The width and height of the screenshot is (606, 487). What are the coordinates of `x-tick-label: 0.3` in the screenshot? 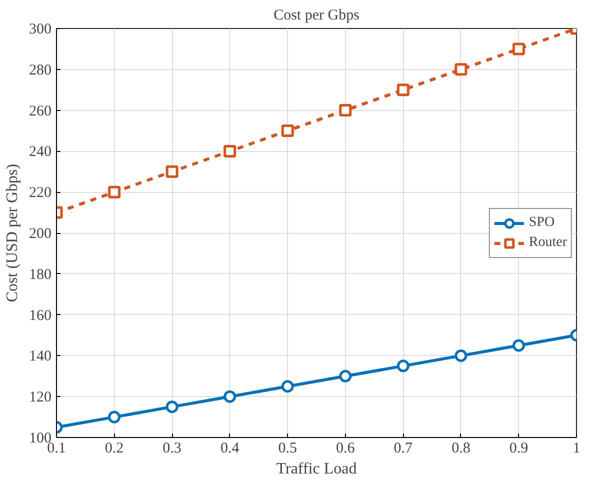 It's located at (172, 448).